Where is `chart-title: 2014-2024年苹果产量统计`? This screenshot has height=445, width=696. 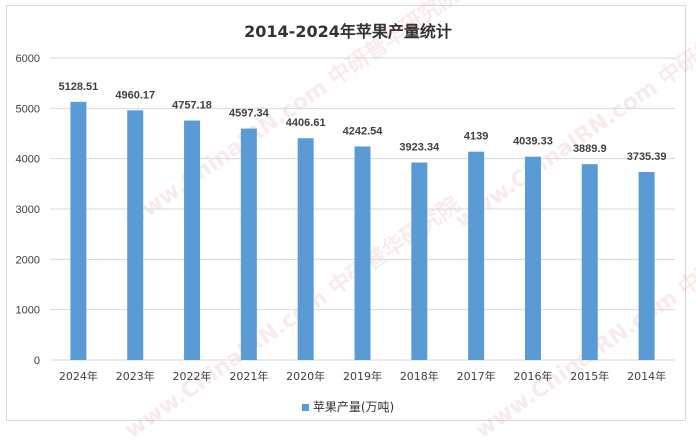
chart-title: 2014-2024年苹果产量统计 is located at coordinates (348, 31).